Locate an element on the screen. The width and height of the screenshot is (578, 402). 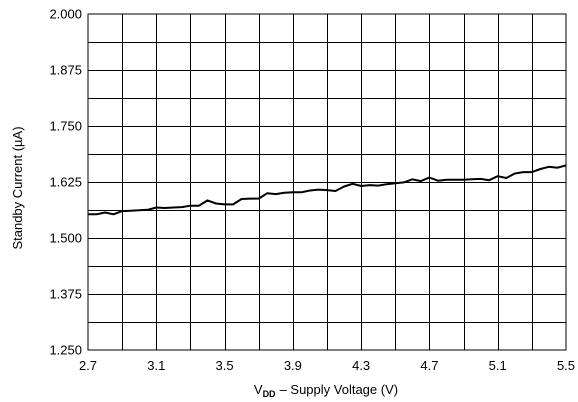
x-axis-title-symbol: V is located at coordinates (258, 389).